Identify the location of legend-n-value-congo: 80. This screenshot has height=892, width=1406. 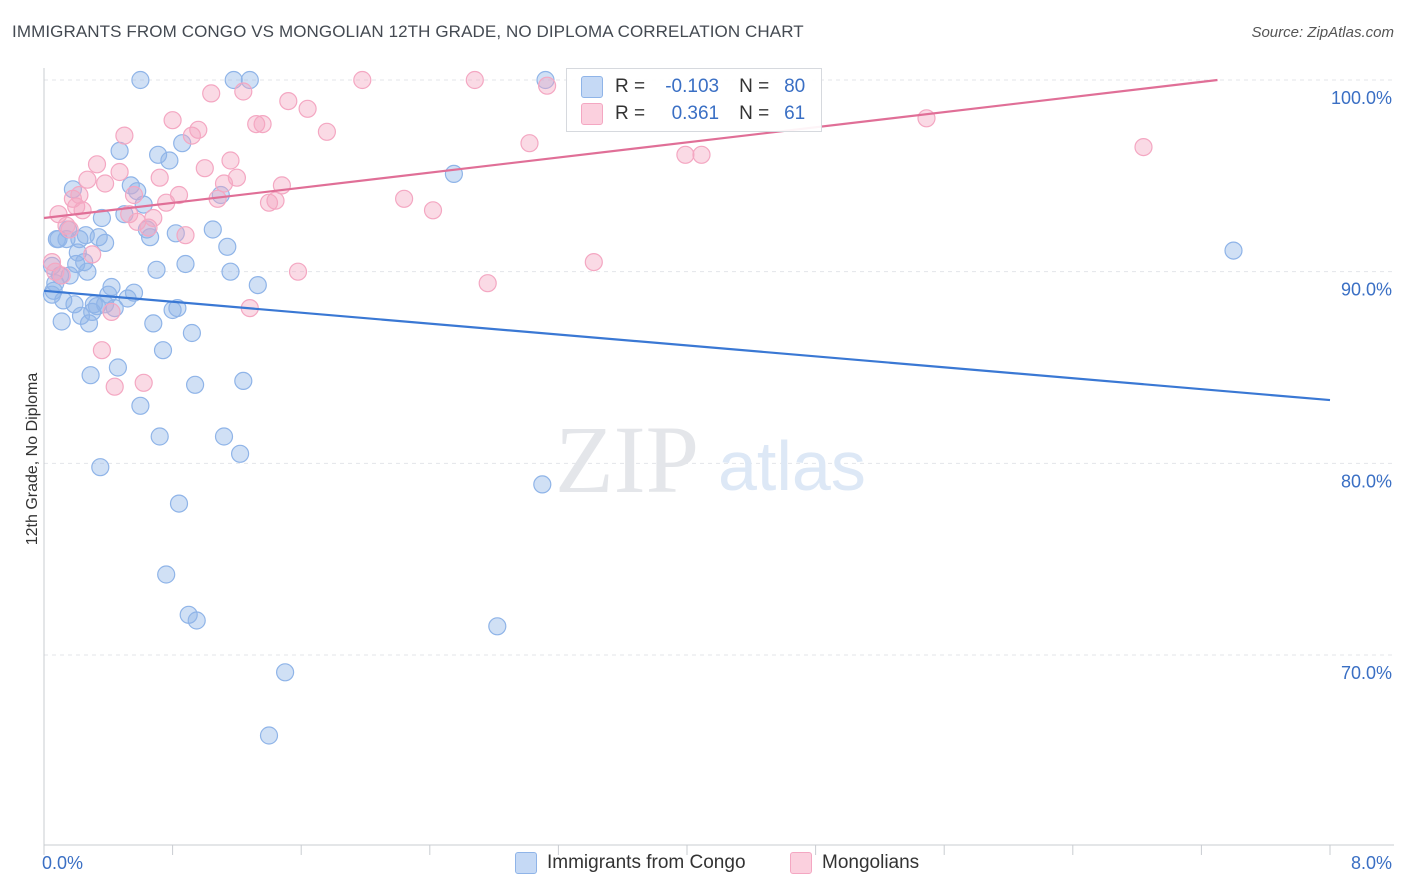
(795, 86).